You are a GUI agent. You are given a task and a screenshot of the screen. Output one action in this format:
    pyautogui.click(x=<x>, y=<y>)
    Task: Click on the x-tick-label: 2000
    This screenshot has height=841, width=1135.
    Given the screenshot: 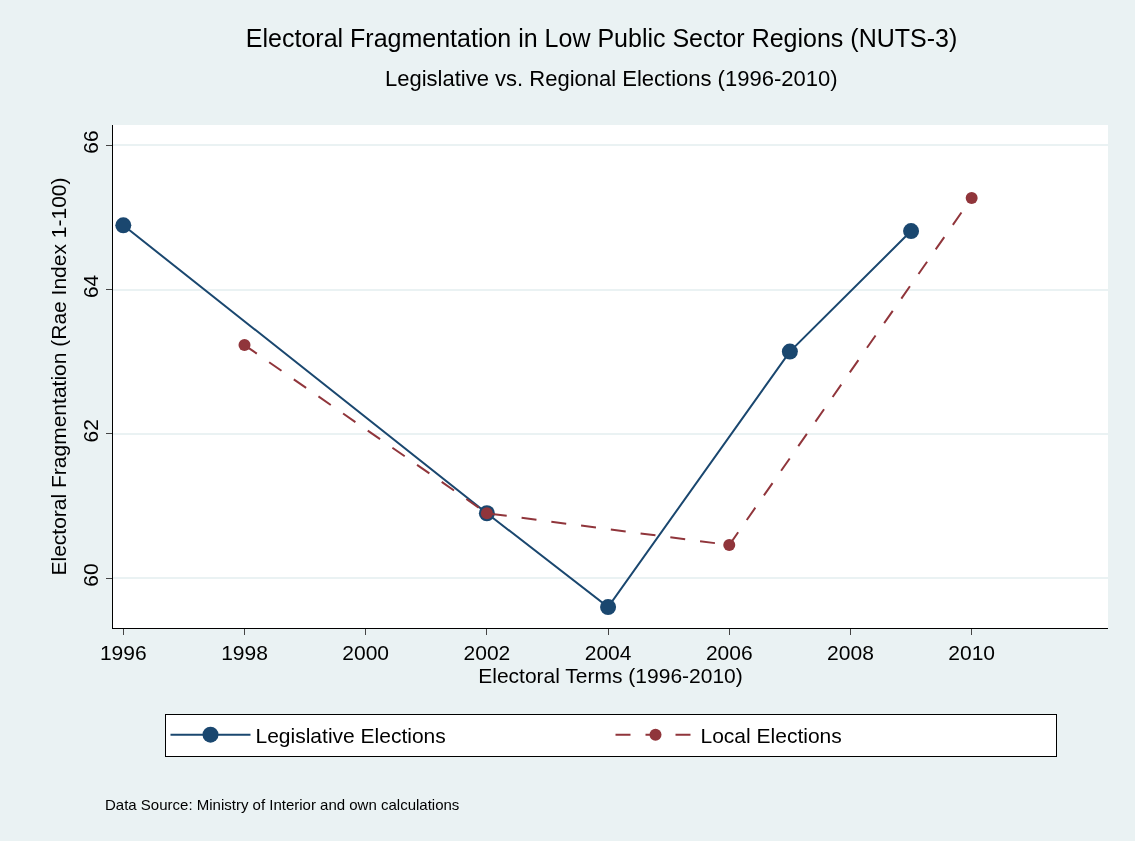 What is the action you would take?
    pyautogui.click(x=366, y=653)
    